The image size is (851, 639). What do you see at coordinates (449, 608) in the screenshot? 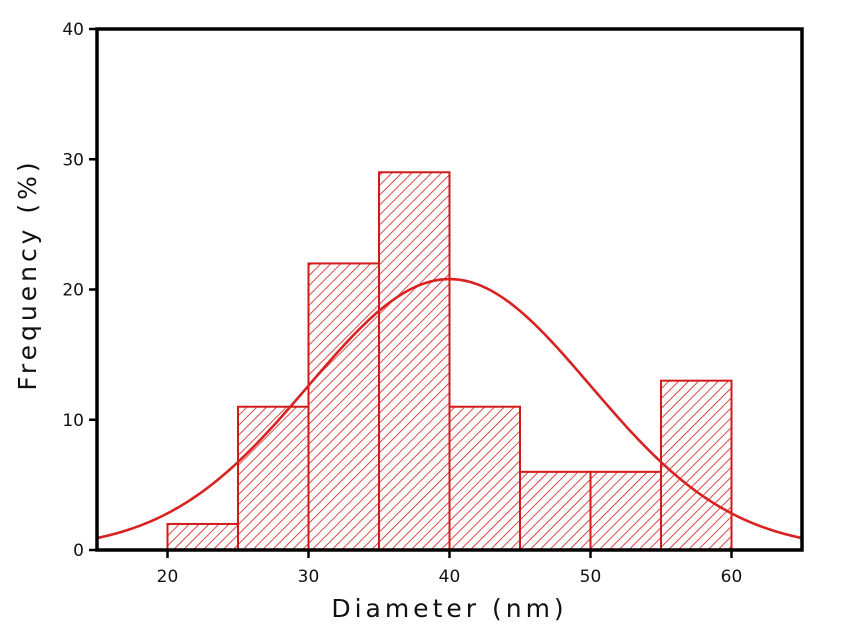
I see `x-axis-title: Diameter (nm)` at bounding box center [449, 608].